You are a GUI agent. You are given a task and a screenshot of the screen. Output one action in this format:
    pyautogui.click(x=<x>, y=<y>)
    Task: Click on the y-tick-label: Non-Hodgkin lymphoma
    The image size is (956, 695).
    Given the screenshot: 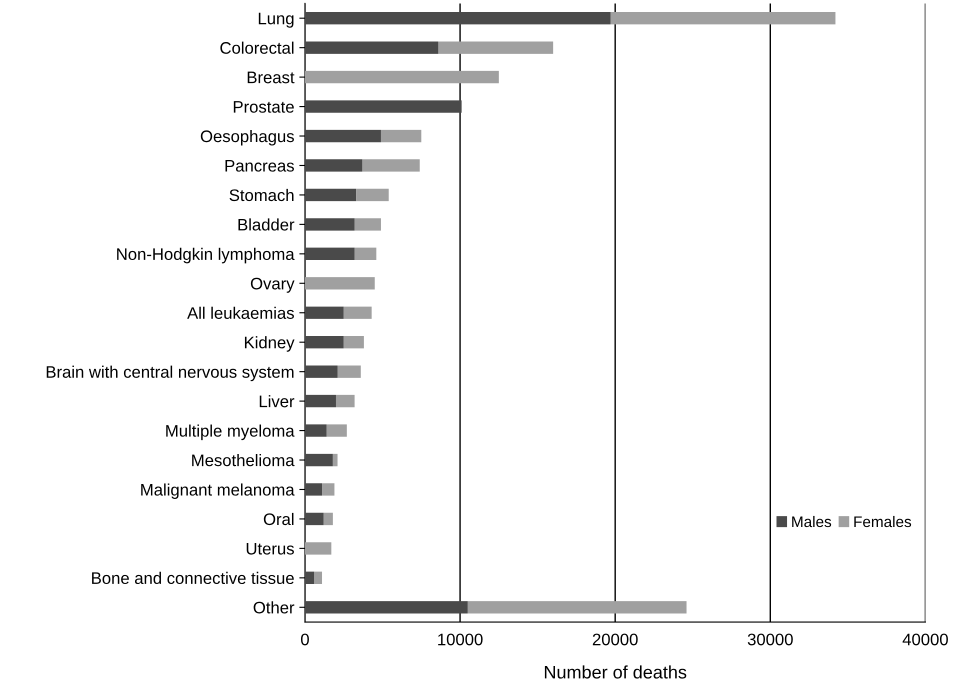 What is the action you would take?
    pyautogui.click(x=206, y=256)
    